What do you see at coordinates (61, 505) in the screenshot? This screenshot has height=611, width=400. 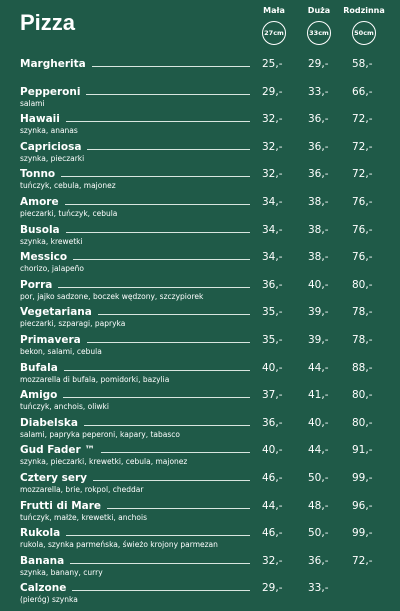 I see `item-name: Frutti di Mare` at bounding box center [61, 505].